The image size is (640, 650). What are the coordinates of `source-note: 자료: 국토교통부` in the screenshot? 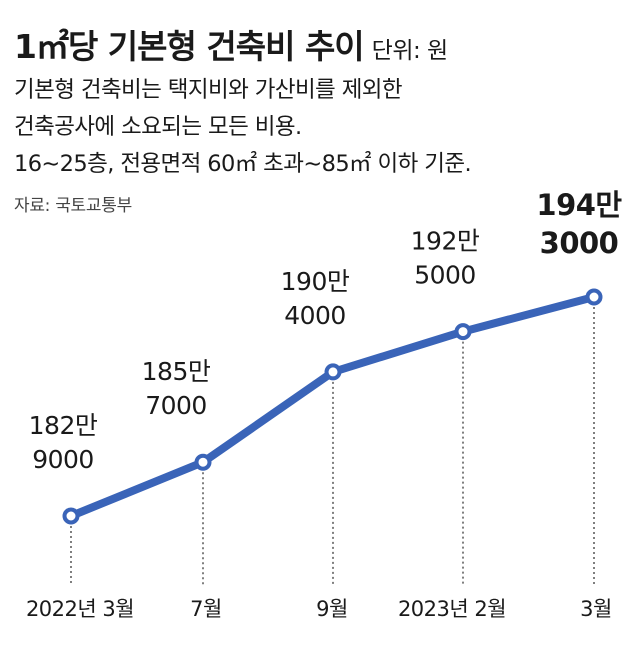 It's located at (73, 206).